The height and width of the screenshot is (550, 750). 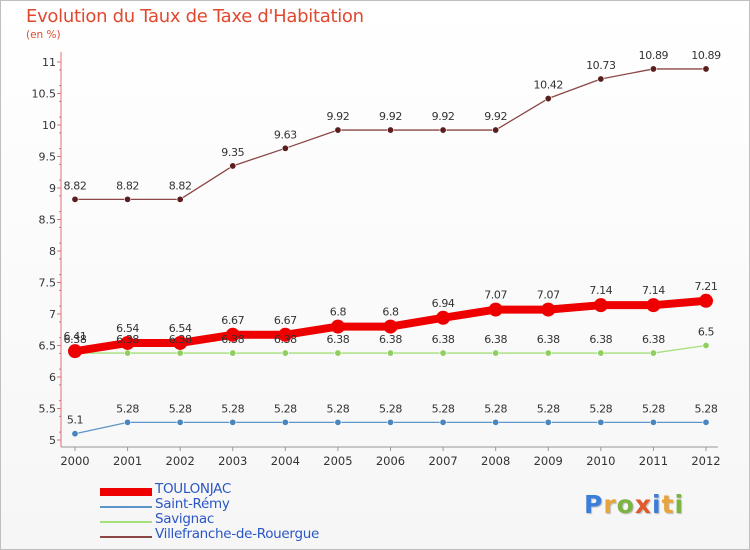 What do you see at coordinates (548, 295) in the screenshot?
I see `data-label-toulonjac: 7.07` at bounding box center [548, 295].